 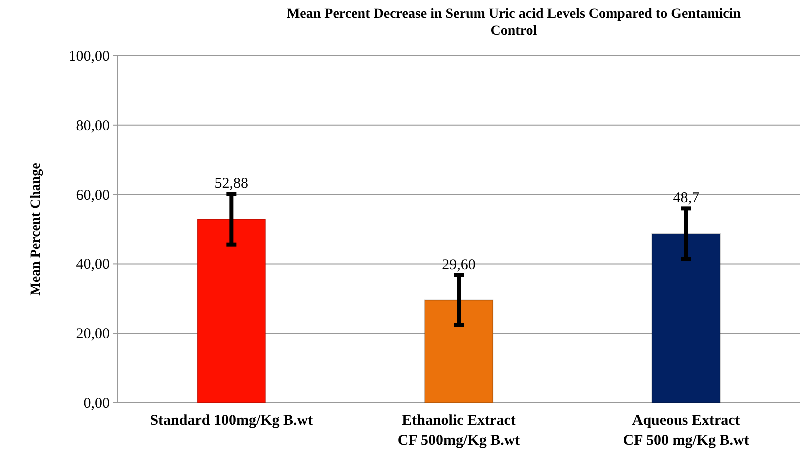 I want to click on y-tick-label: 60,00, so click(x=93, y=196).